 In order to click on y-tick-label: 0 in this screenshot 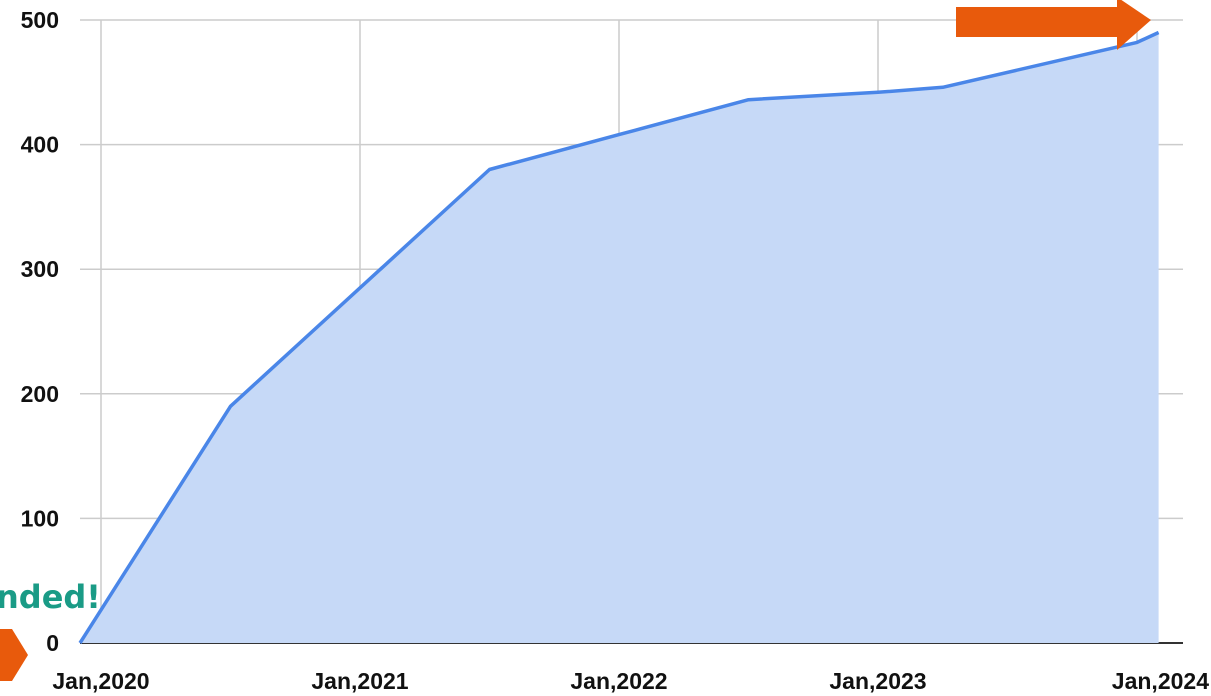, I will do `click(52, 643)`.